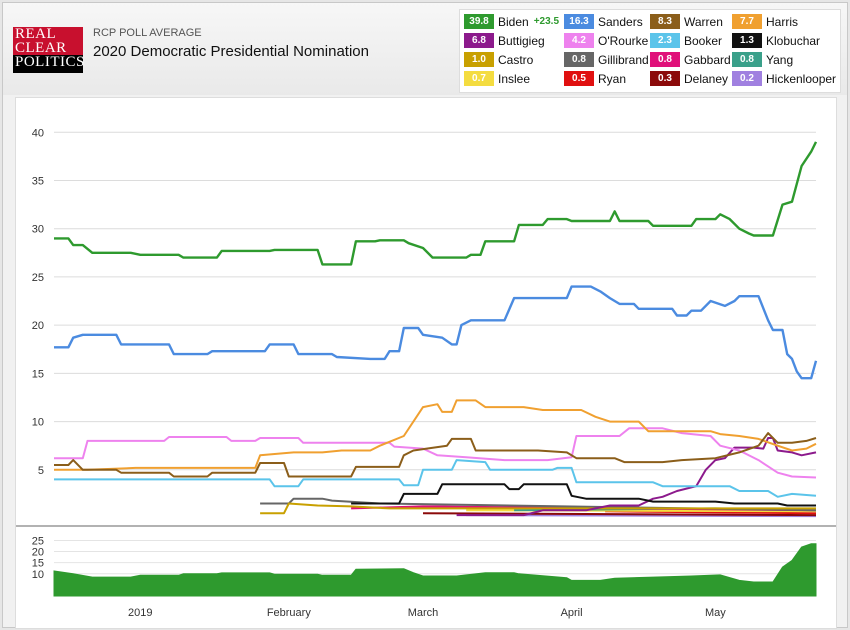  Describe the element at coordinates (538, 508) in the screenshot. I see `series-line-castro` at that location.